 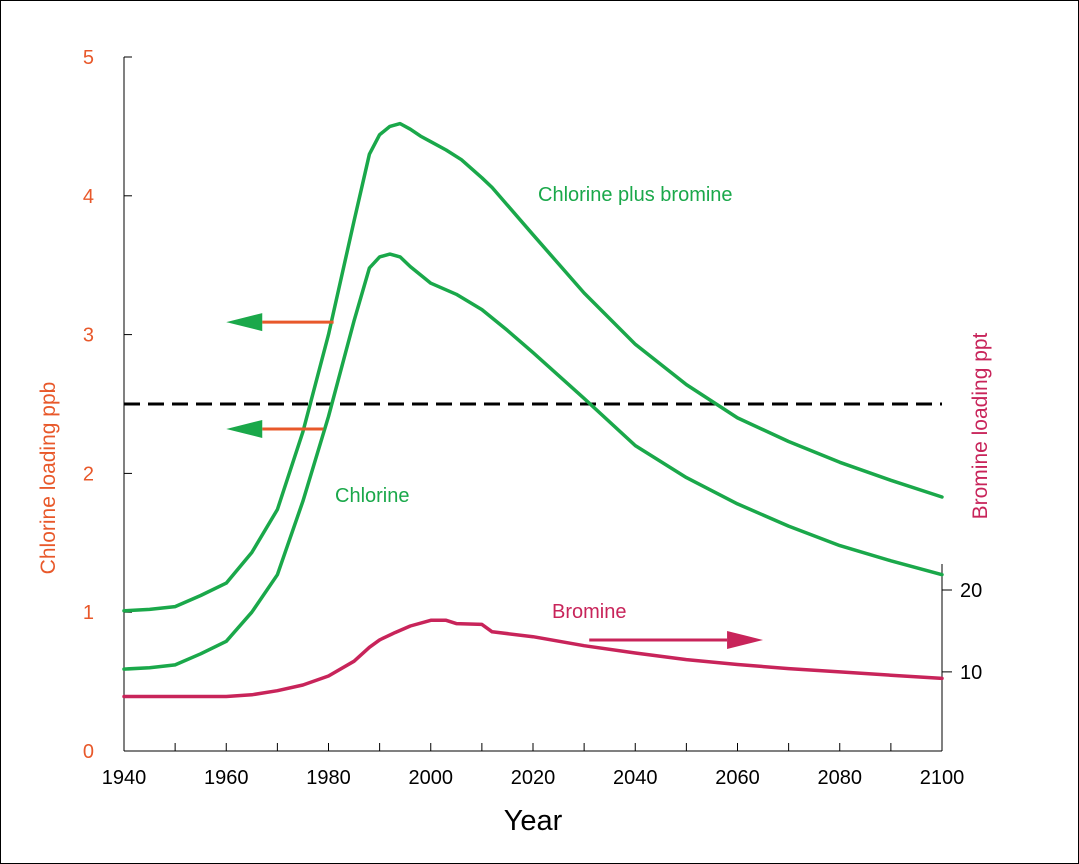 I want to click on series-line-bromine, so click(x=533, y=658).